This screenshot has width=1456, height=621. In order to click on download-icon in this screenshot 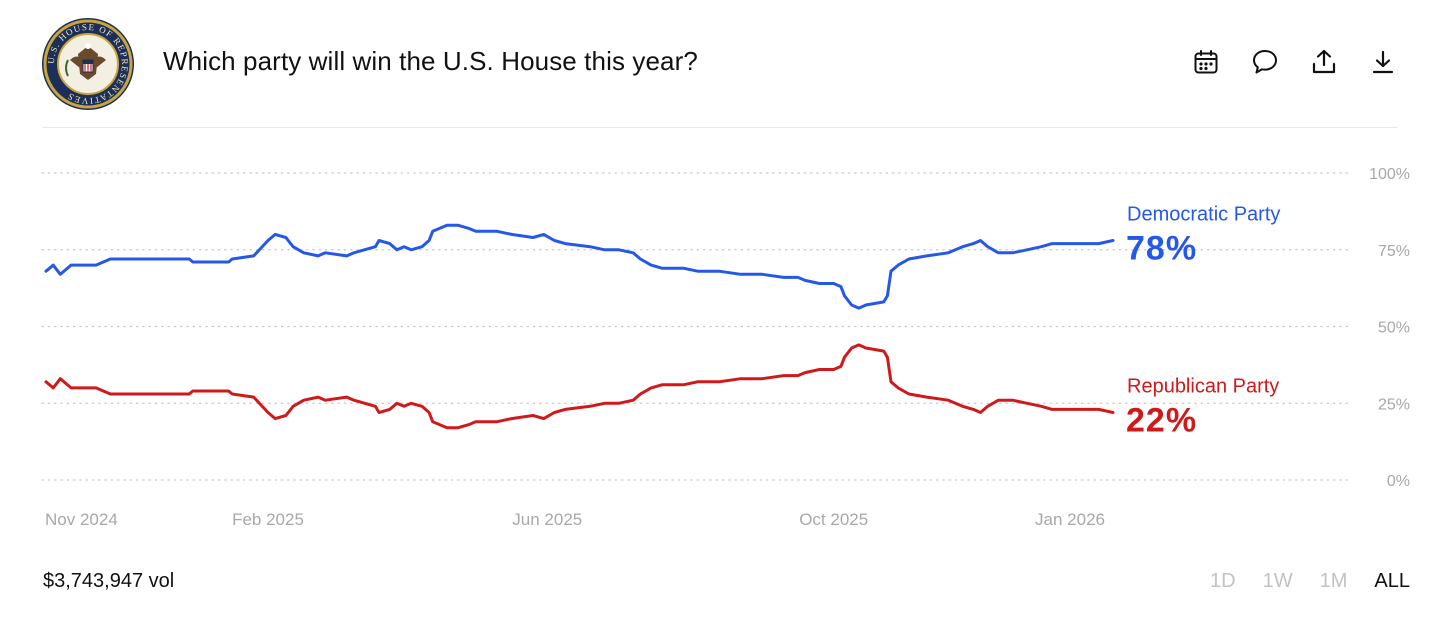, I will do `click(1383, 62)`.